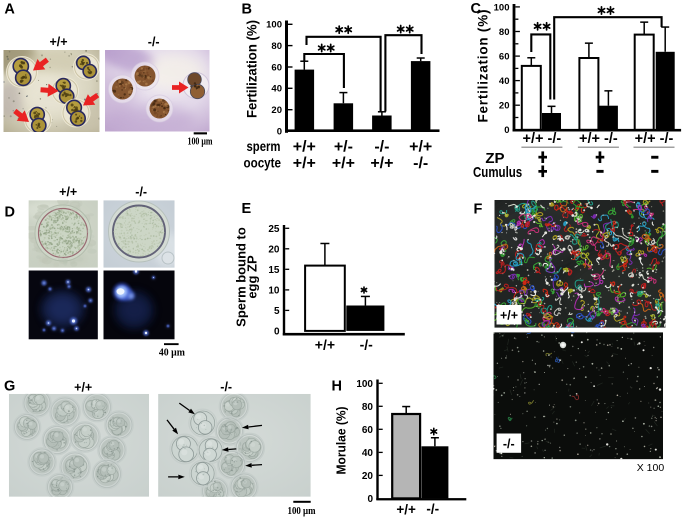 The height and width of the screenshot is (520, 684). I want to click on svg-text: C, so click(476, 9).